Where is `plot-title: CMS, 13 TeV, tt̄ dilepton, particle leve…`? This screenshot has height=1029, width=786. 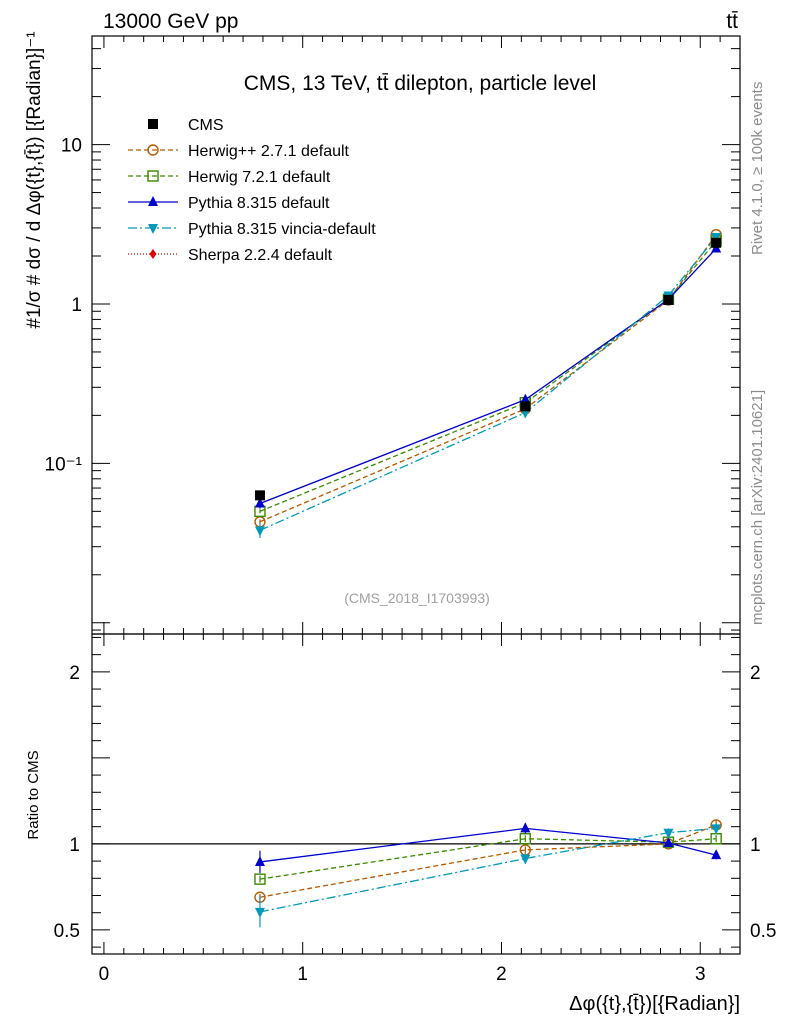 plot-title: CMS, 13 TeV, tt̄ dilepton, particle leve… is located at coordinates (420, 83).